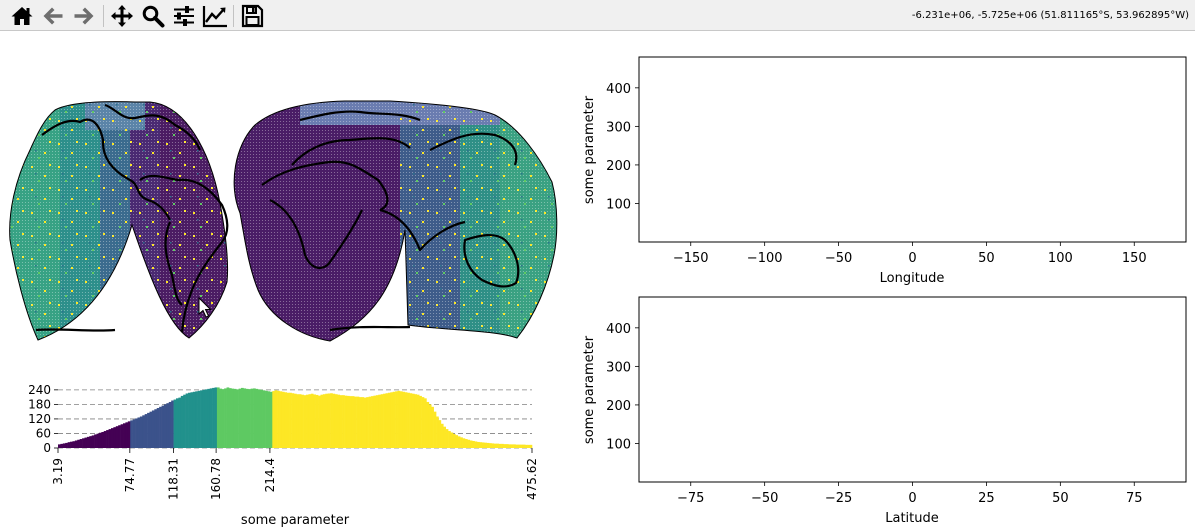 The height and width of the screenshot is (532, 1195). What do you see at coordinates (22, 16) in the screenshot?
I see `home-button` at bounding box center [22, 16].